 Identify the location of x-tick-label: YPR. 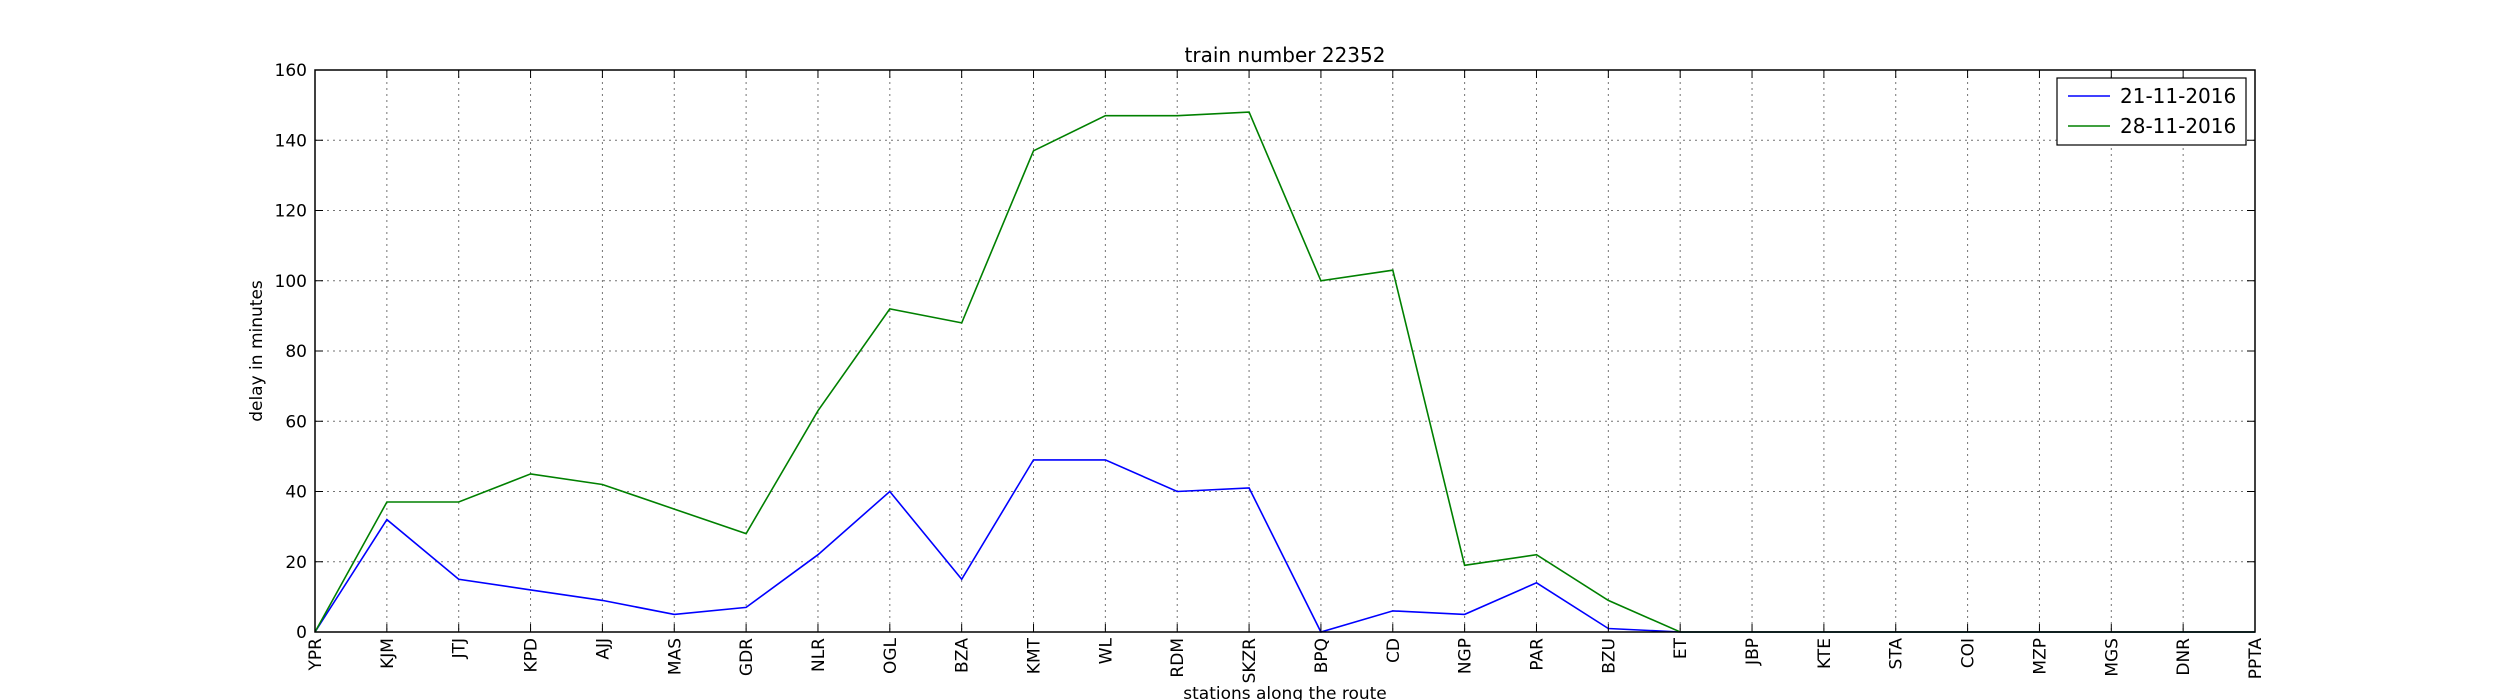
(316, 655).